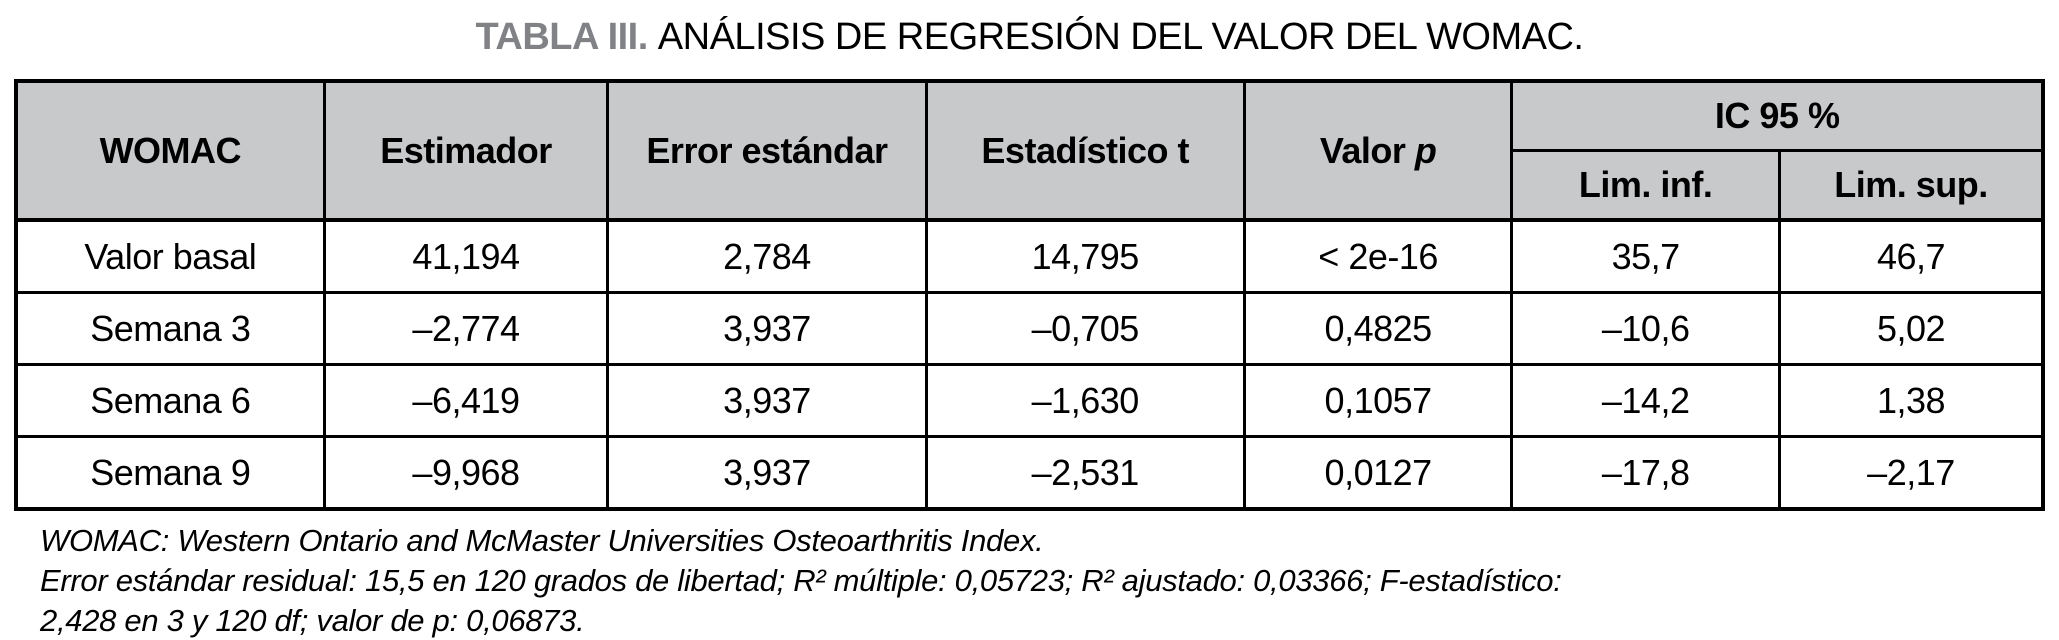  I want to click on cell-error: 2,784, so click(767, 256).